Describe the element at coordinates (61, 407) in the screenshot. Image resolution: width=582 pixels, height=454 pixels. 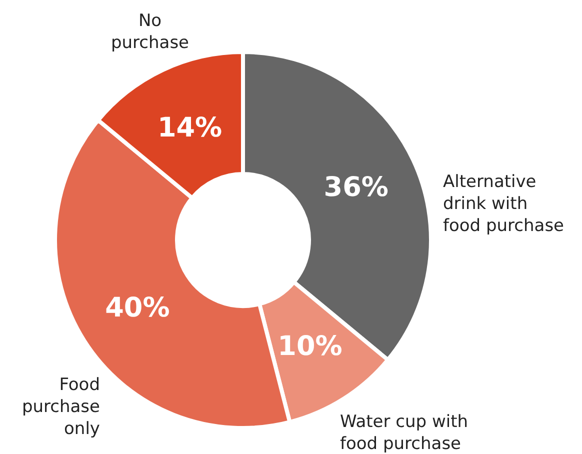
I see `slice-label: Food purchase only` at that location.